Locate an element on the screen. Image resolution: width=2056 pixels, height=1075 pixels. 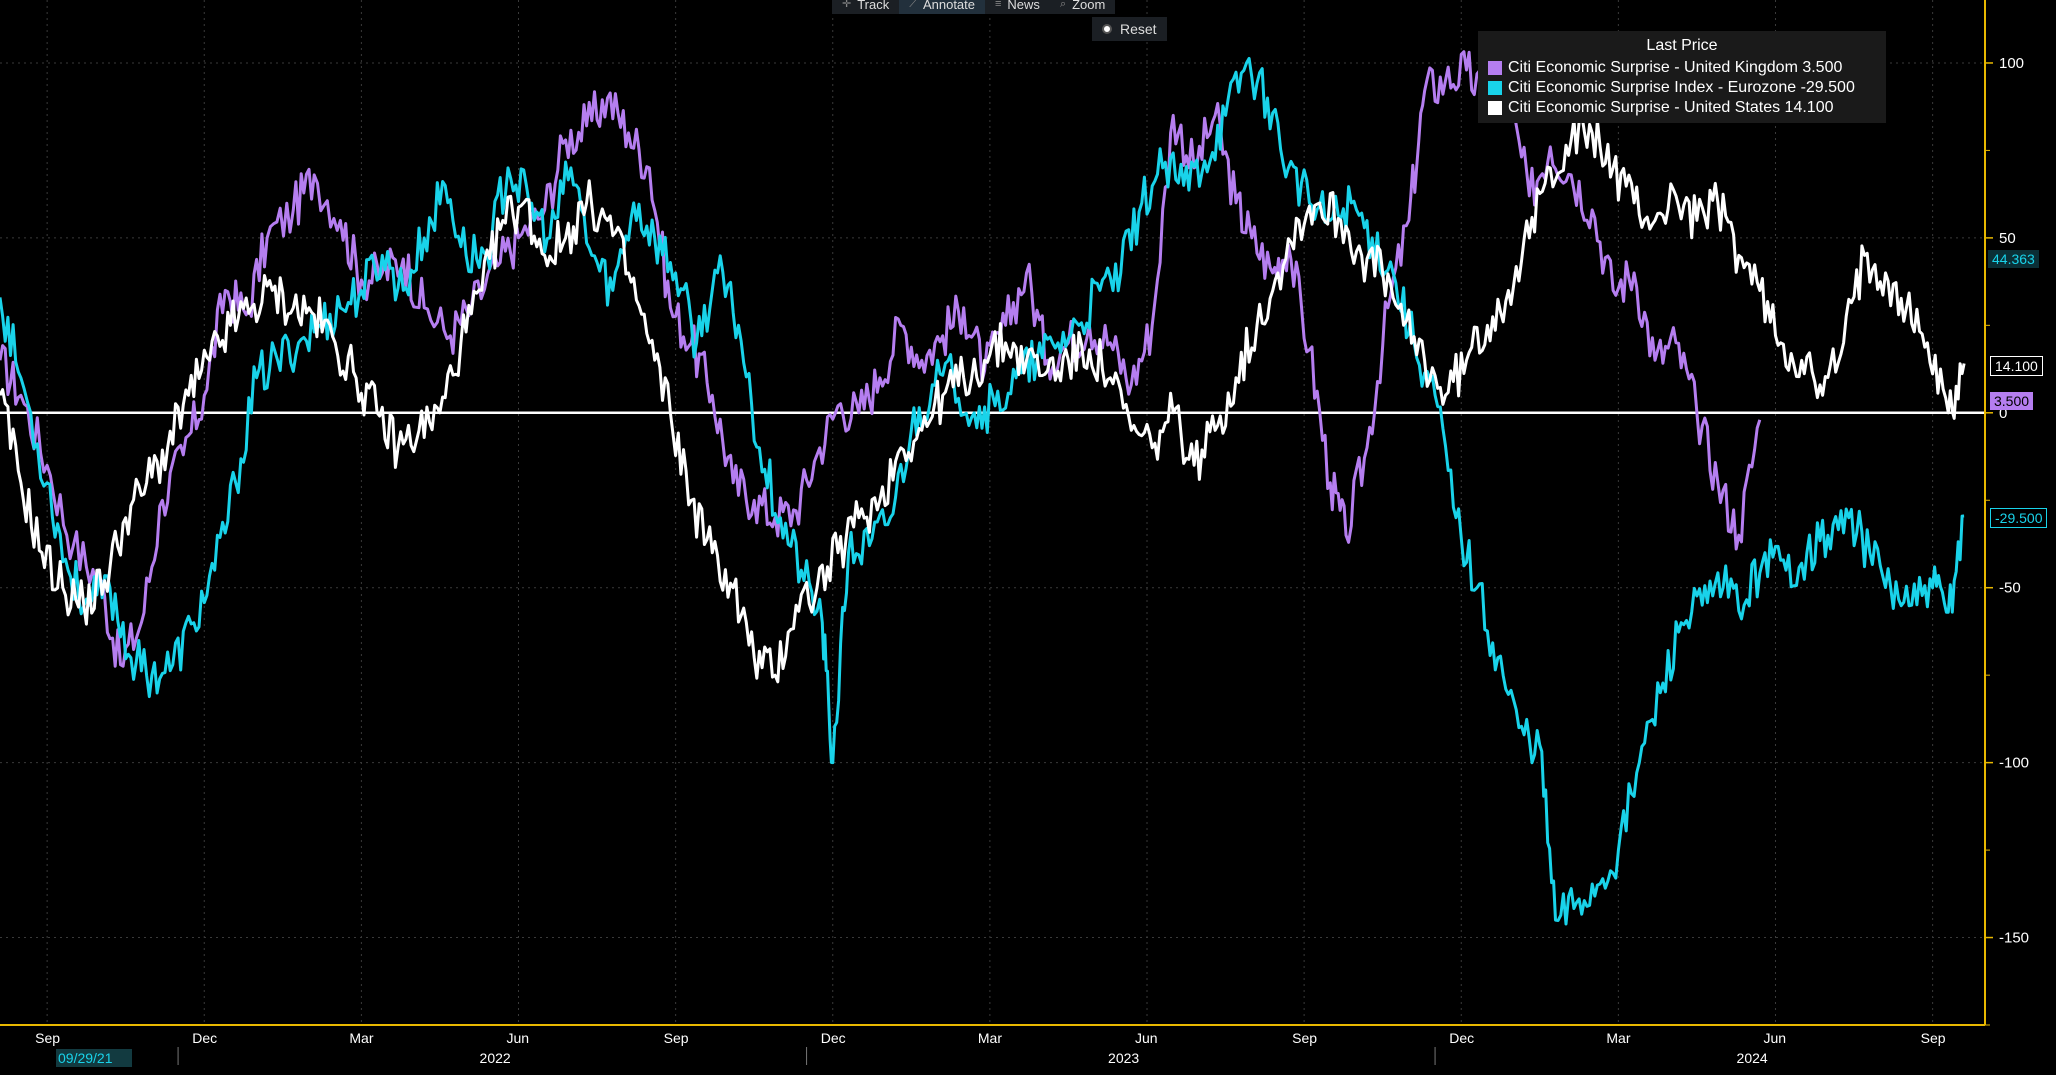
legend-title: Last Price is located at coordinates (1682, 45).